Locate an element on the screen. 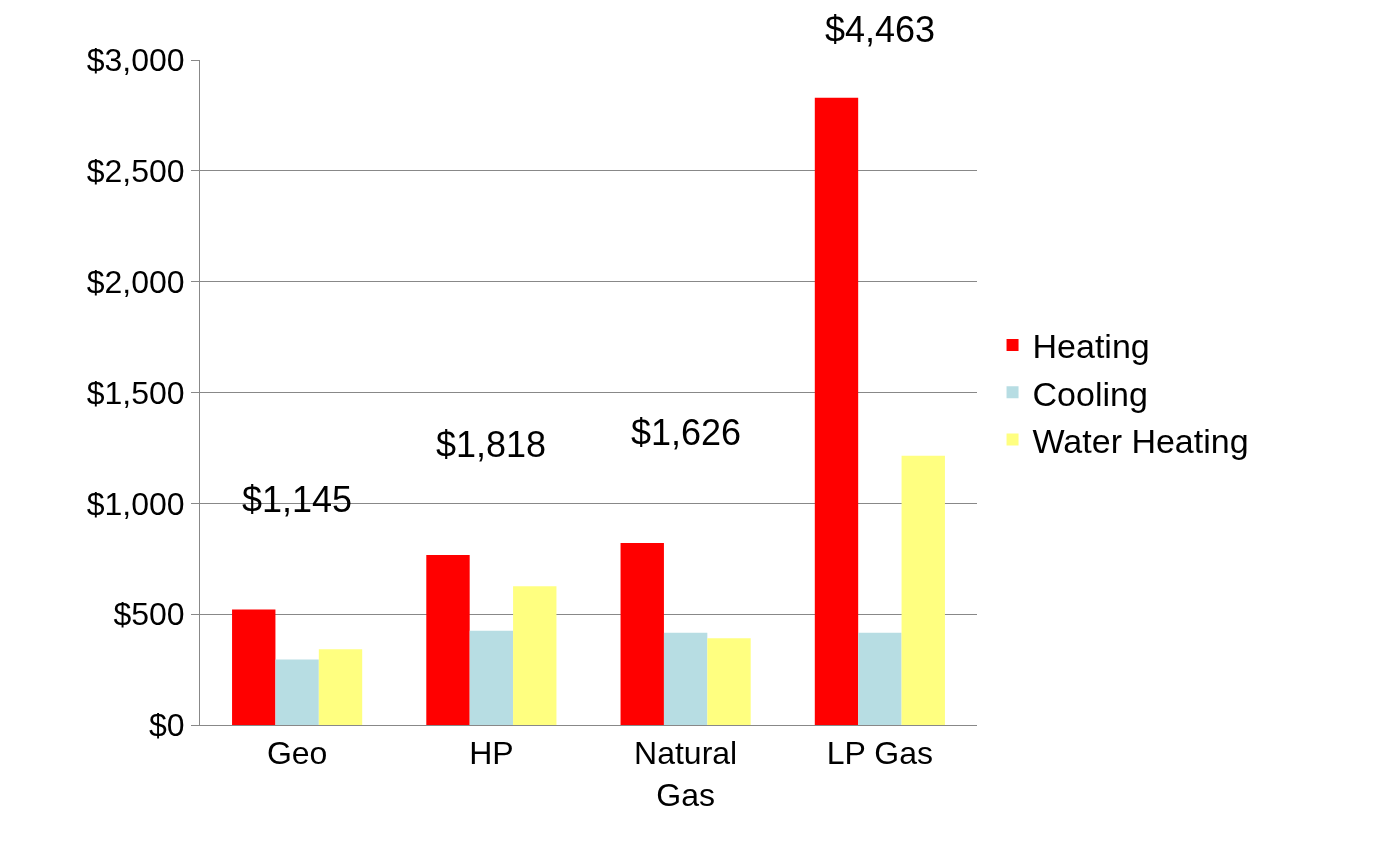 The height and width of the screenshot is (863, 1377). x-tick-label: Natural Gas is located at coordinates (686, 774).